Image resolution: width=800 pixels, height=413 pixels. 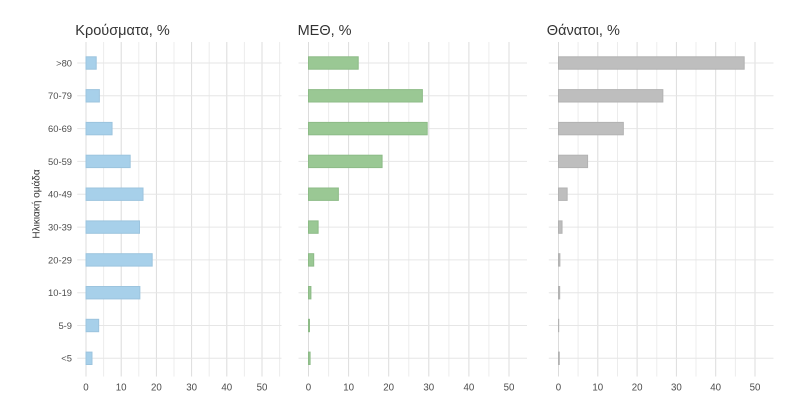 What do you see at coordinates (60, 259) in the screenshot?
I see `svg-text: 20-29` at bounding box center [60, 259].